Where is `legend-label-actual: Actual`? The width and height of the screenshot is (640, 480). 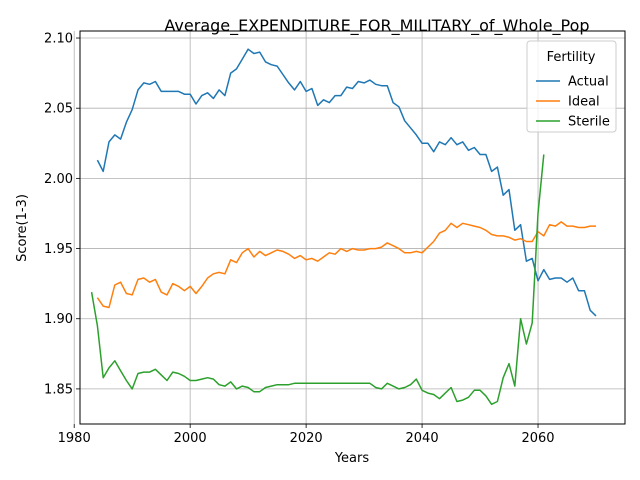
legend-label-actual: Actual is located at coordinates (588, 82).